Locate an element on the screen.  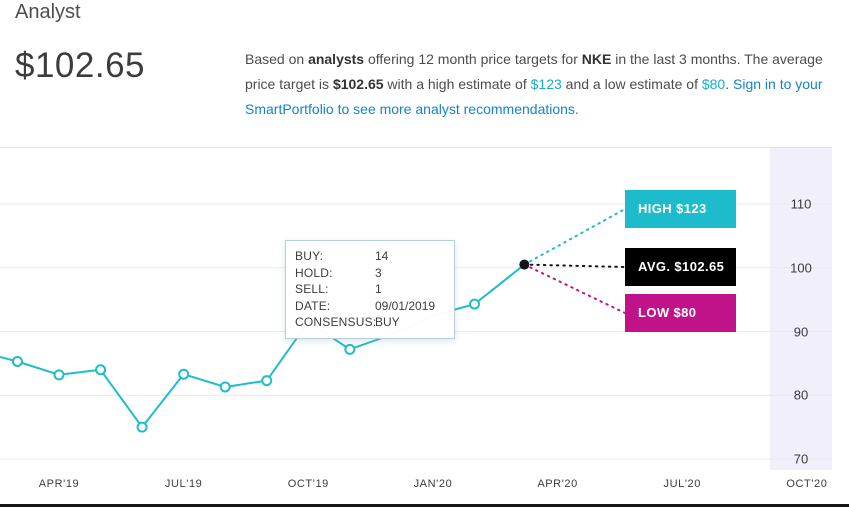
x-axis-tick-label: JUL'19 is located at coordinates (183, 484).